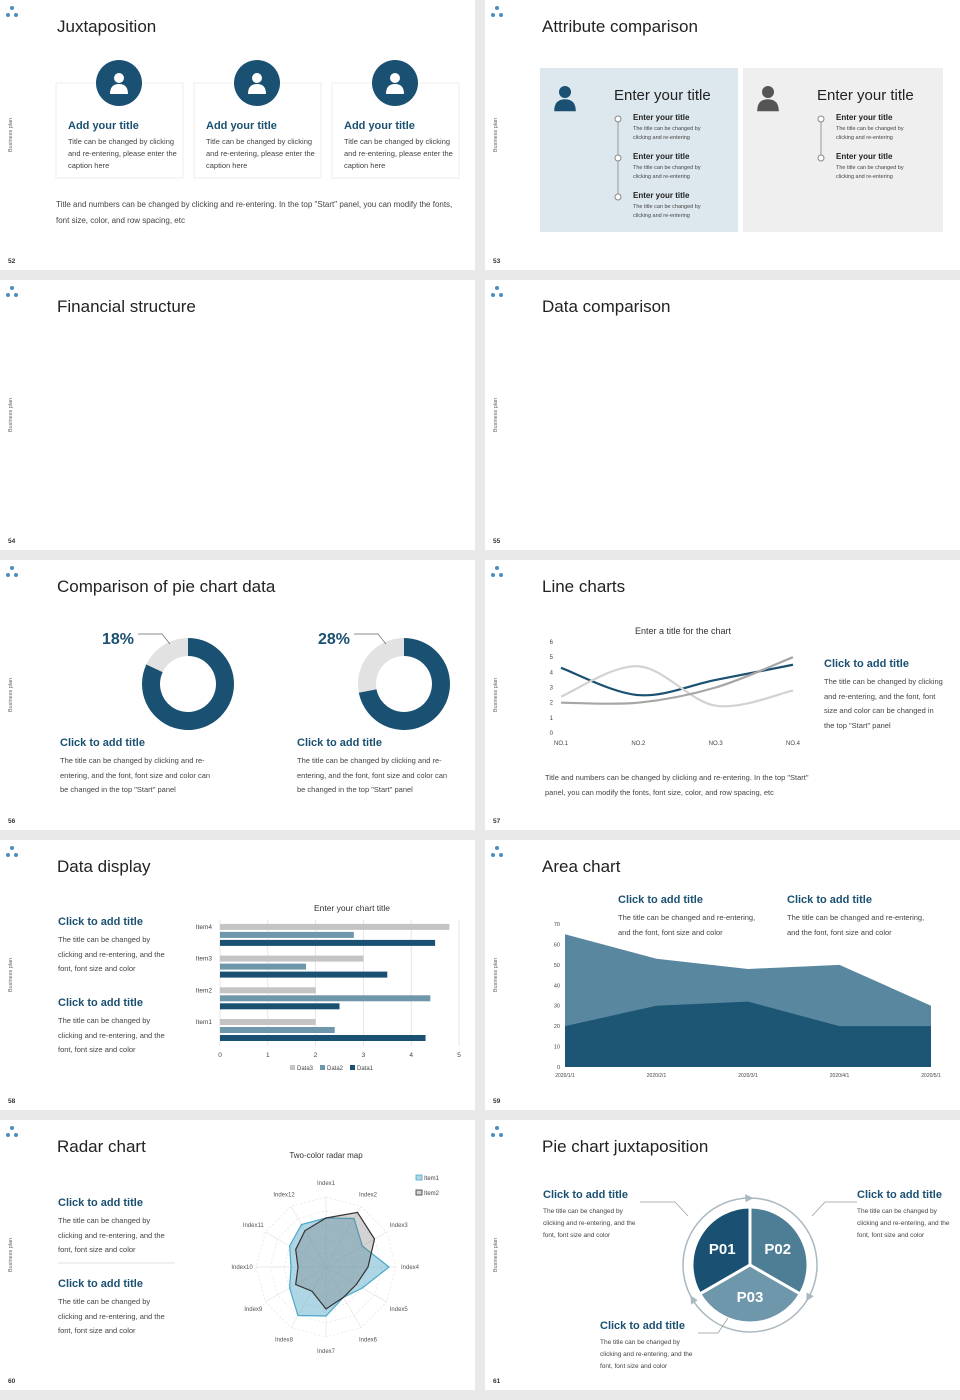 This screenshot has width=960, height=1400. Describe the element at coordinates (118, 639) in the screenshot. I see `pie-value: 18%` at that location.